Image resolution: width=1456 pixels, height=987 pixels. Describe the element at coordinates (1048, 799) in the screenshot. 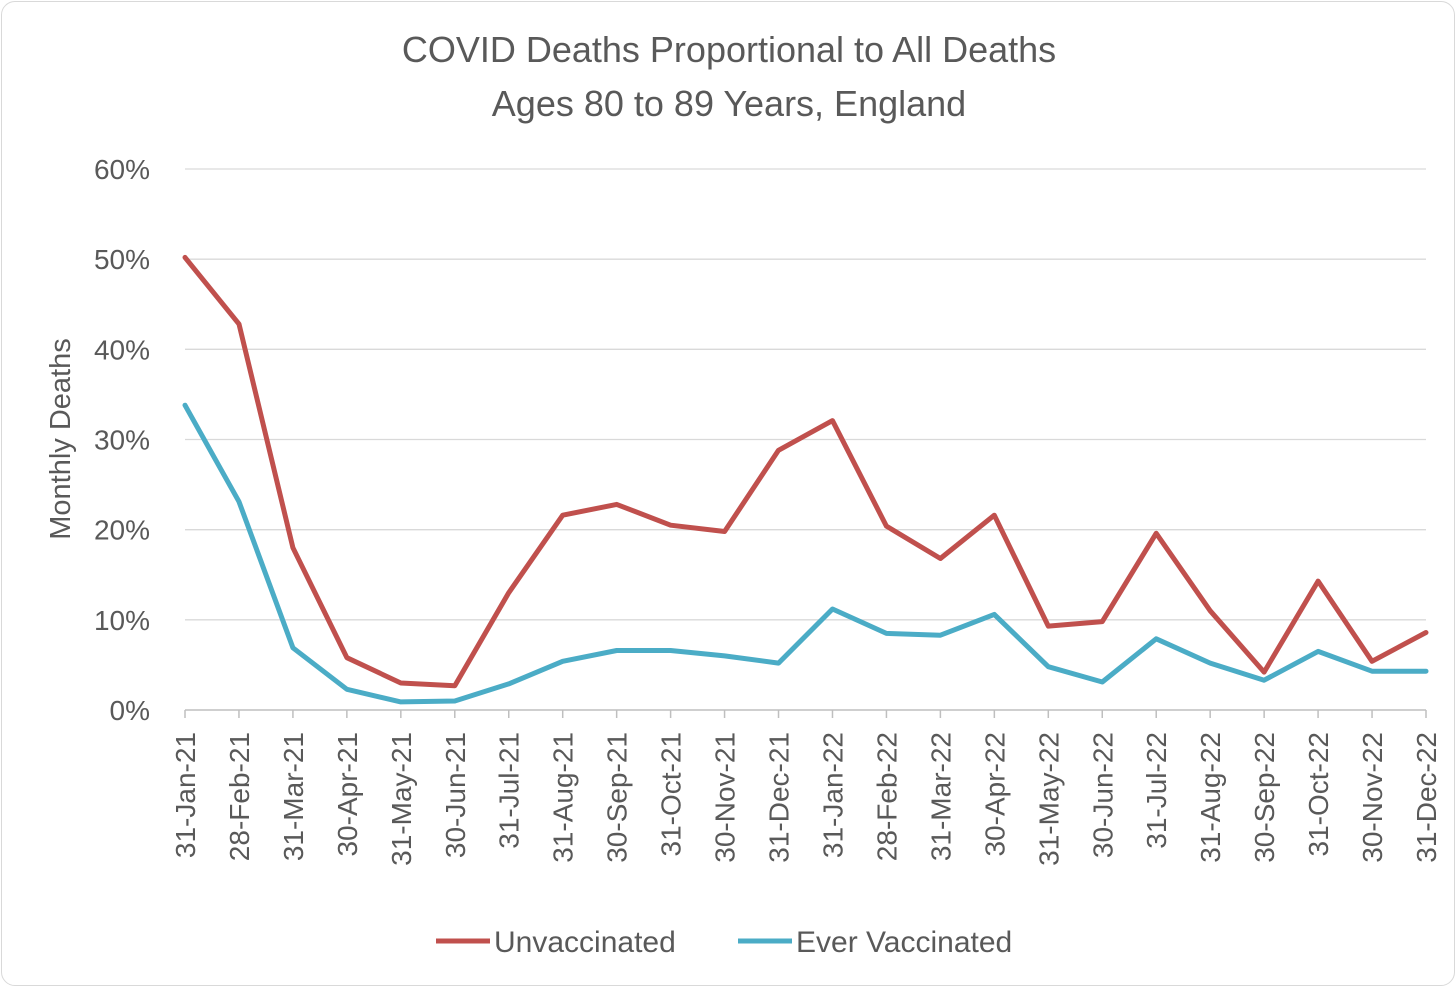

I see `x-tick-label: 31-May-22` at that location.